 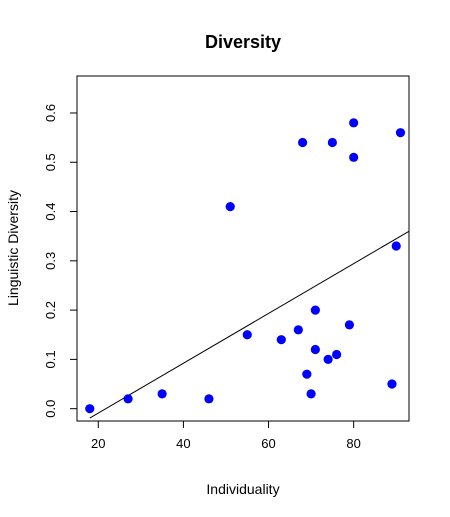 What do you see at coordinates (50, 162) in the screenshot?
I see `y-tick-label: 0.5` at bounding box center [50, 162].